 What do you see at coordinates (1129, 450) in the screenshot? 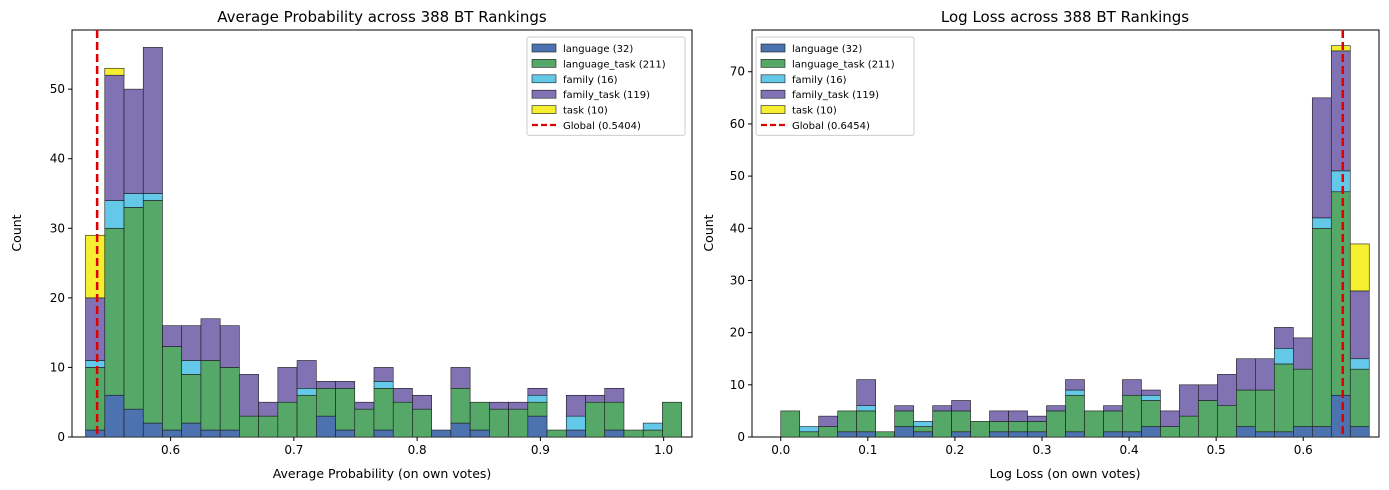
I see `x-tick-label: 0.4` at bounding box center [1129, 450].